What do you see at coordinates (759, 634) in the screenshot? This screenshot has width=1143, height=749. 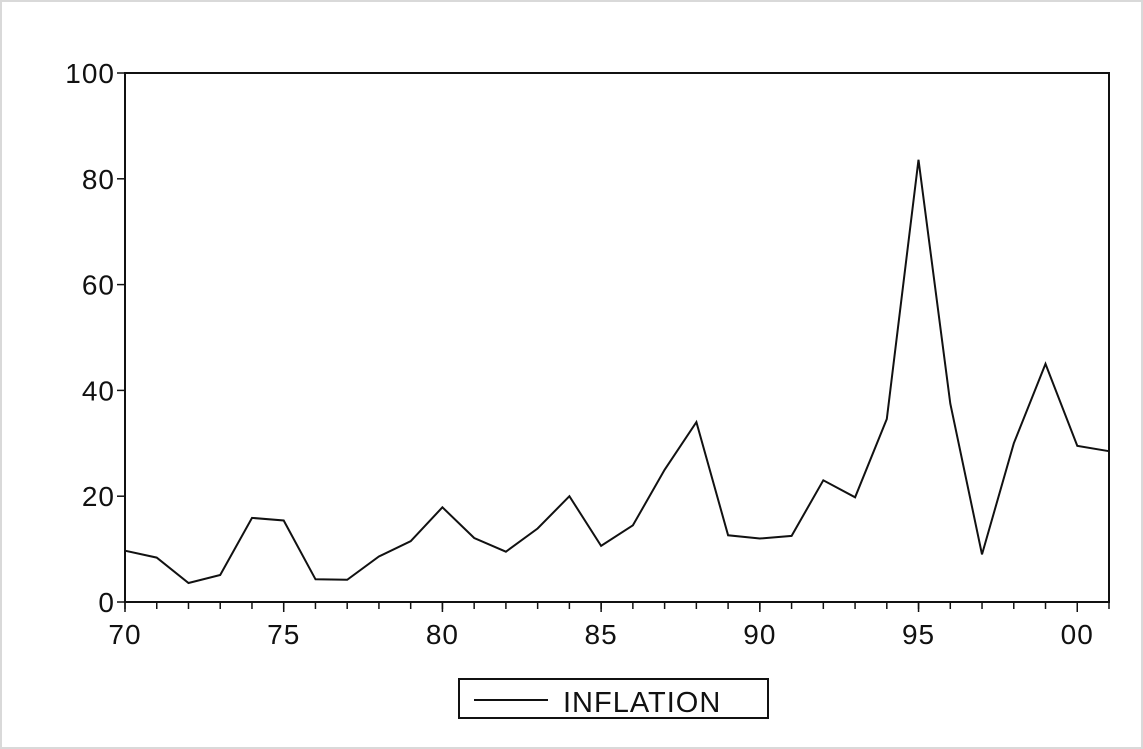 I see `x-tick-label: 90` at bounding box center [759, 634].